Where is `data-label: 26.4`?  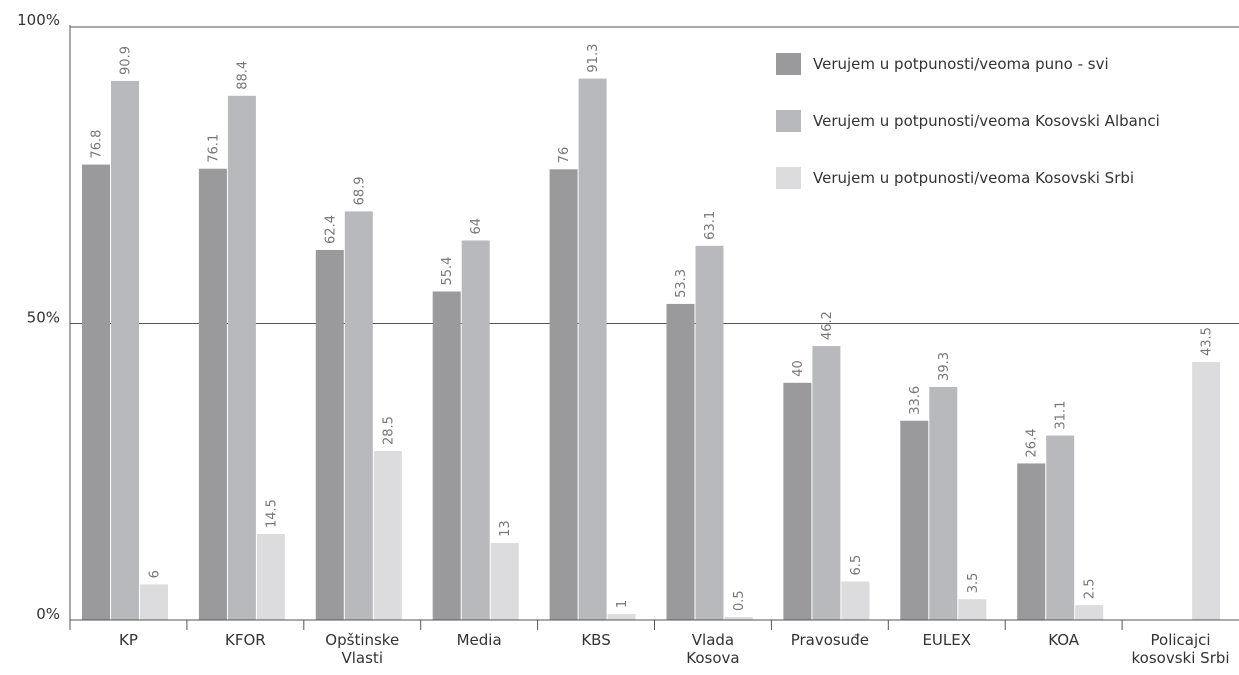
data-label: 26.4 is located at coordinates (1032, 442).